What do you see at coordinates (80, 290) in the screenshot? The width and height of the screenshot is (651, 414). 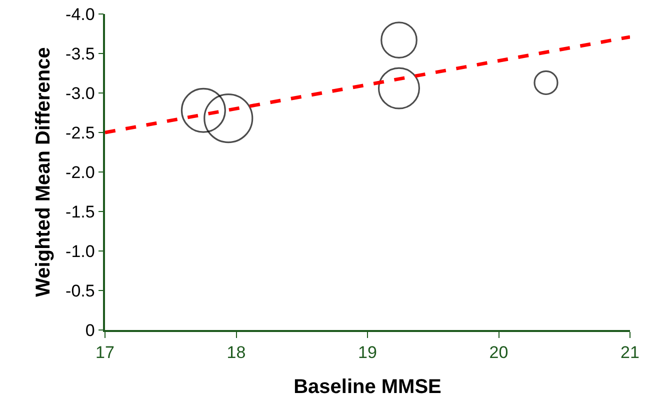 I see `y-tick-label: -0.5` at bounding box center [80, 290].